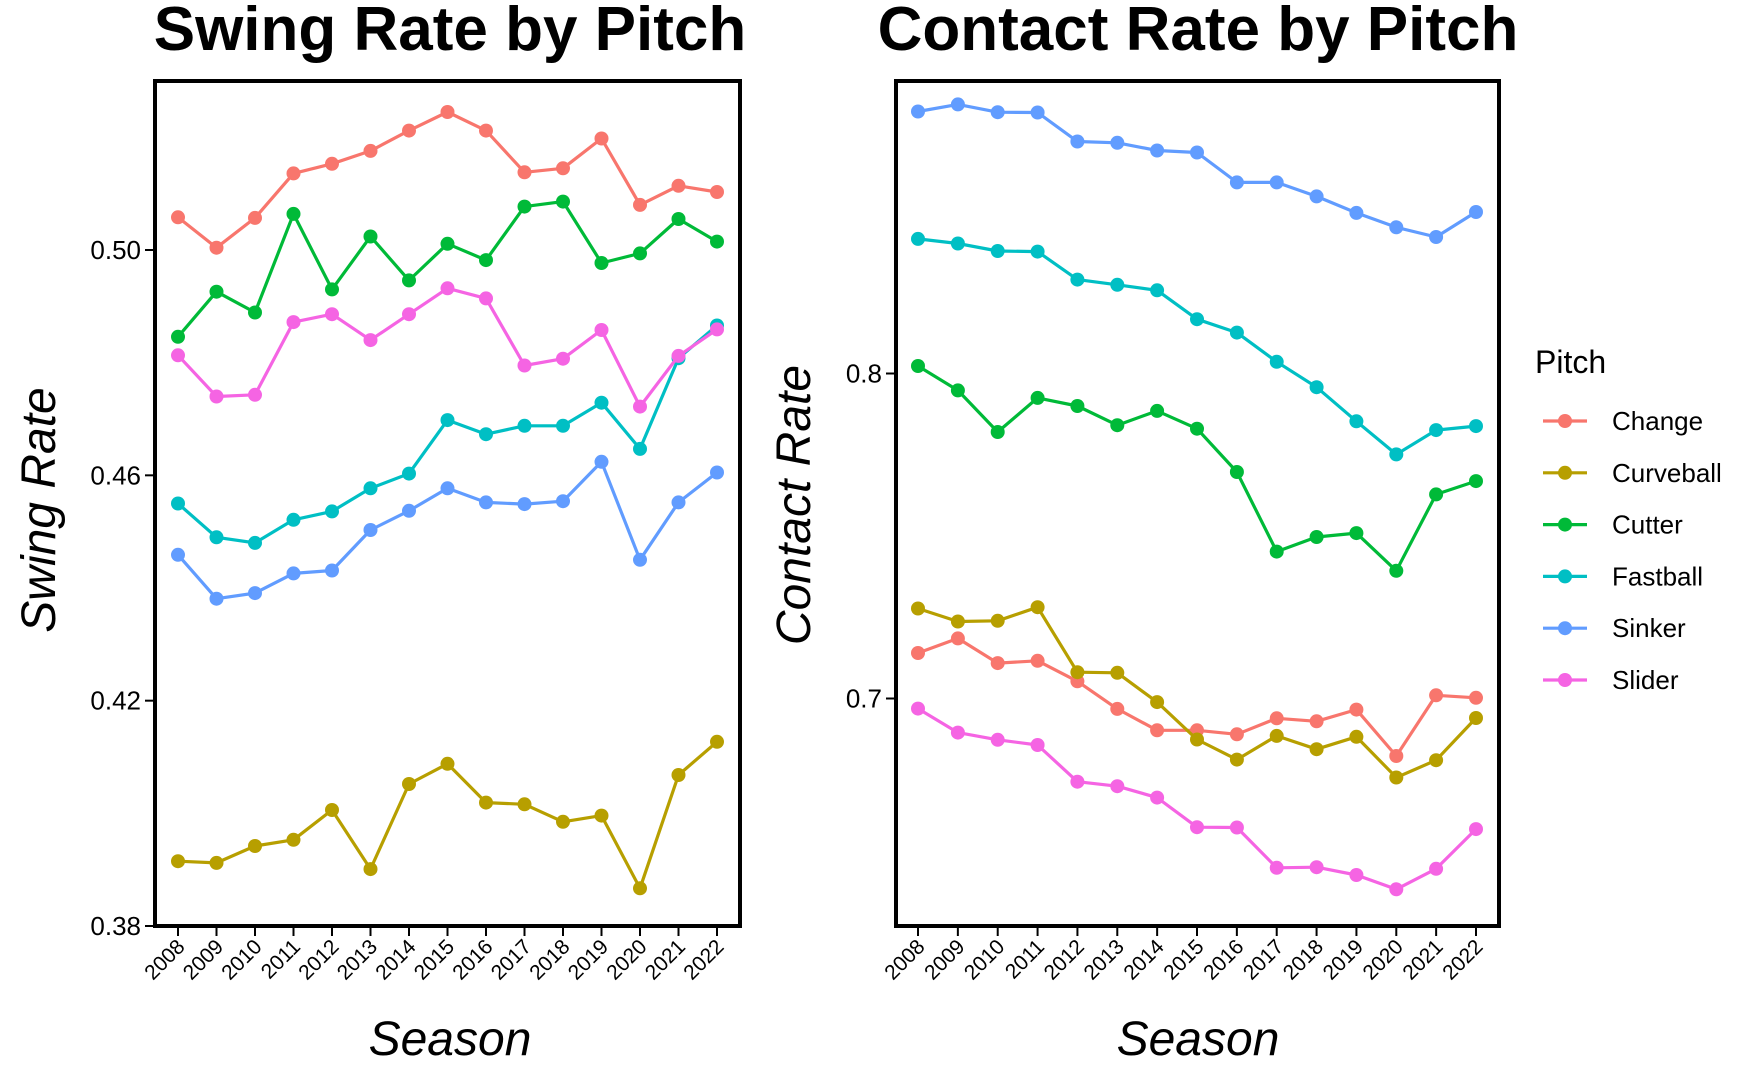 The image size is (1750, 1081). I want to click on legend-label: Curveball, so click(1667, 473).